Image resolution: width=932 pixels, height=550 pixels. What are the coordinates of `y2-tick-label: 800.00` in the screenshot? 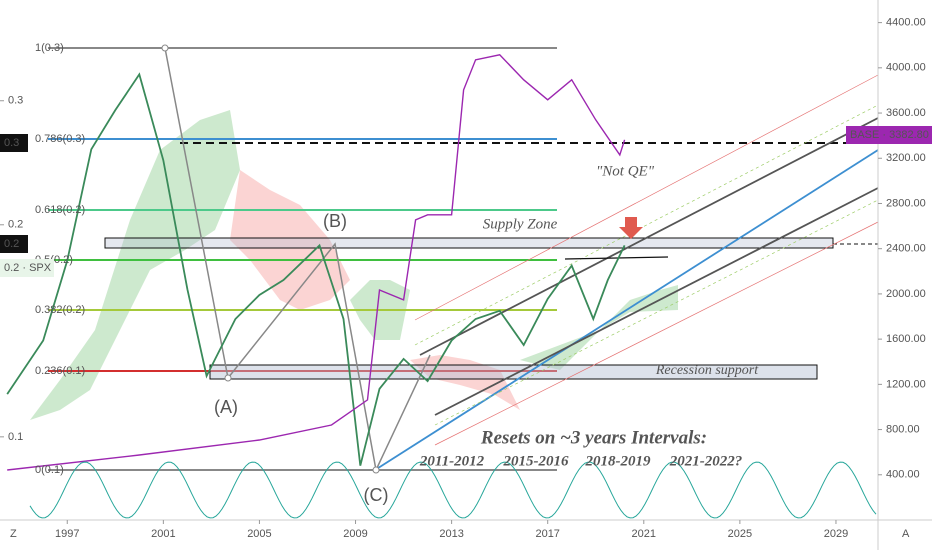 It's located at (903, 429).